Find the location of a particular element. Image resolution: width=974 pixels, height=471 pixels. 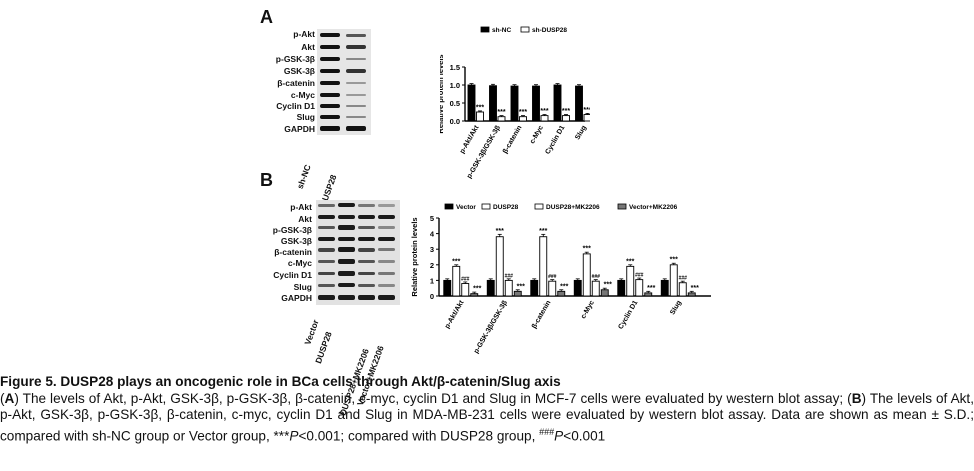

x-tick-label: p-GSK-3β/GSK-3β is located at coordinates (491, 327).